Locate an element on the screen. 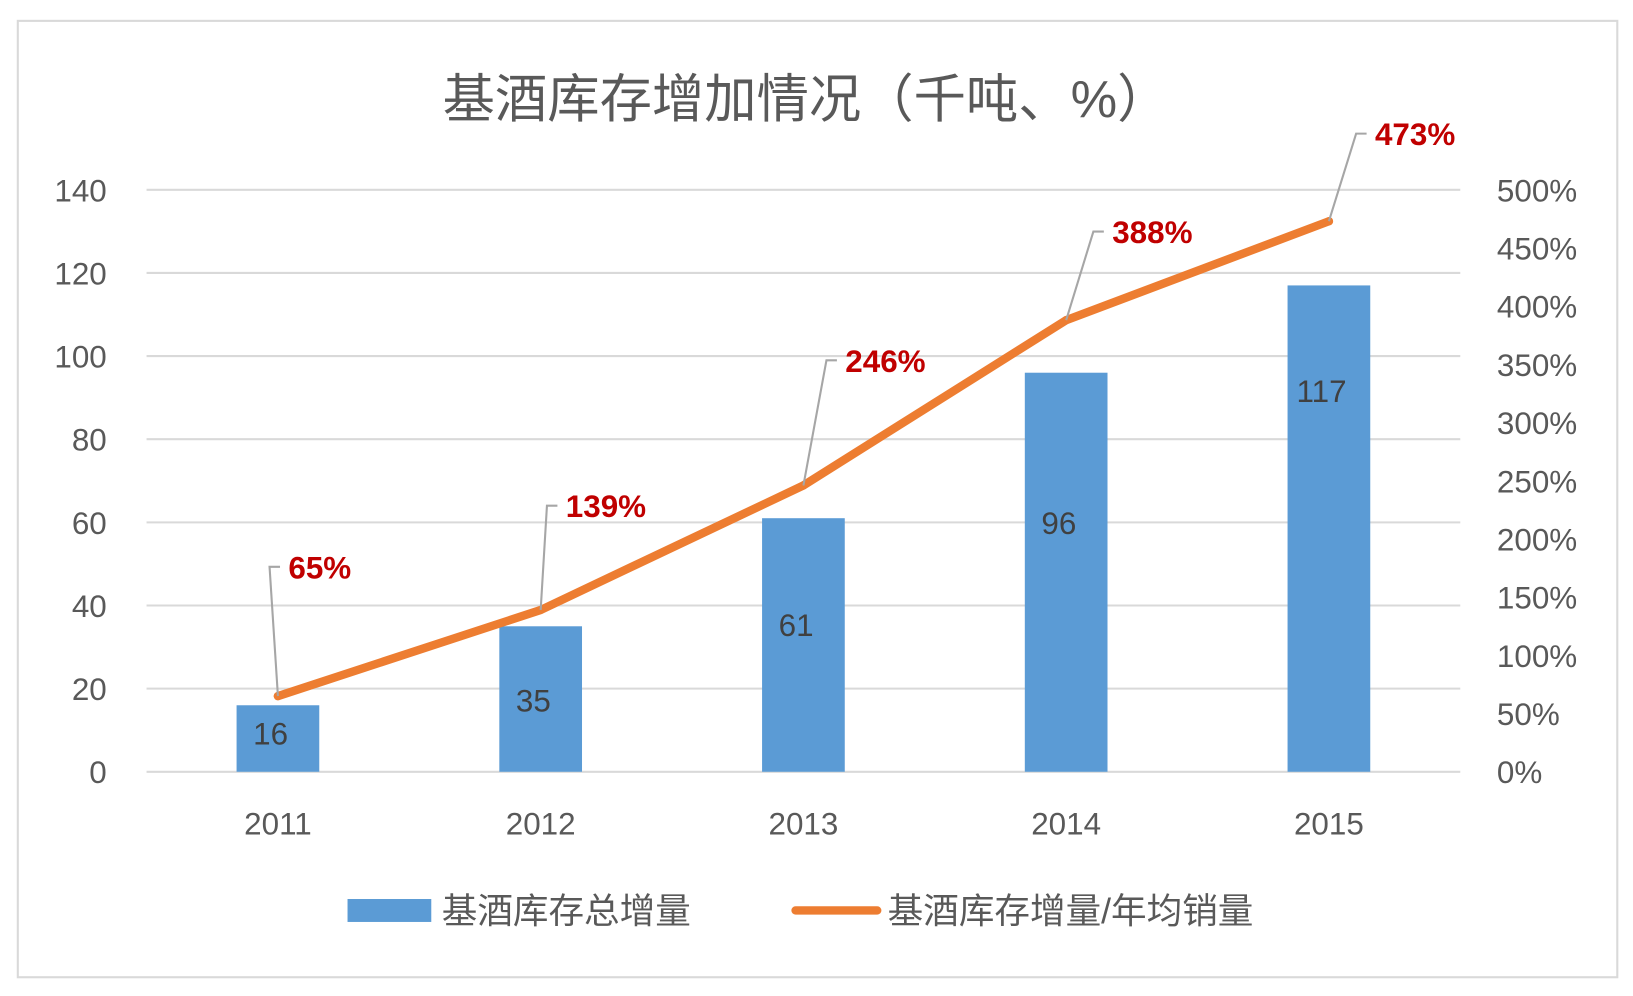 The width and height of the screenshot is (1633, 996). y-right-tick-label: 200% is located at coordinates (1537, 540).